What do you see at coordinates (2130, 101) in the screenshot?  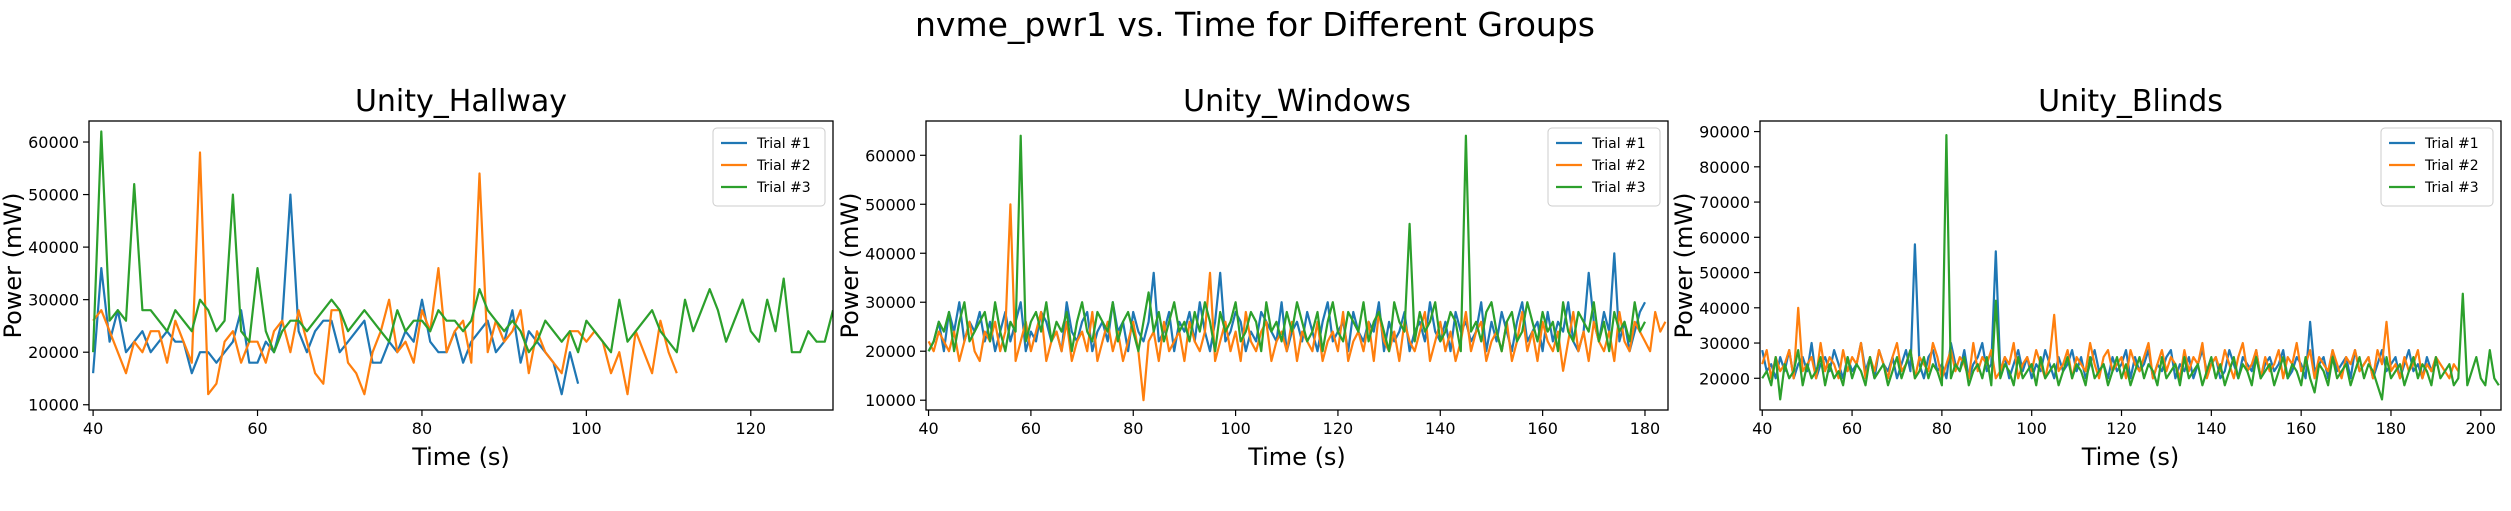 I see `chart-title: Unity_Blinds` at bounding box center [2130, 101].